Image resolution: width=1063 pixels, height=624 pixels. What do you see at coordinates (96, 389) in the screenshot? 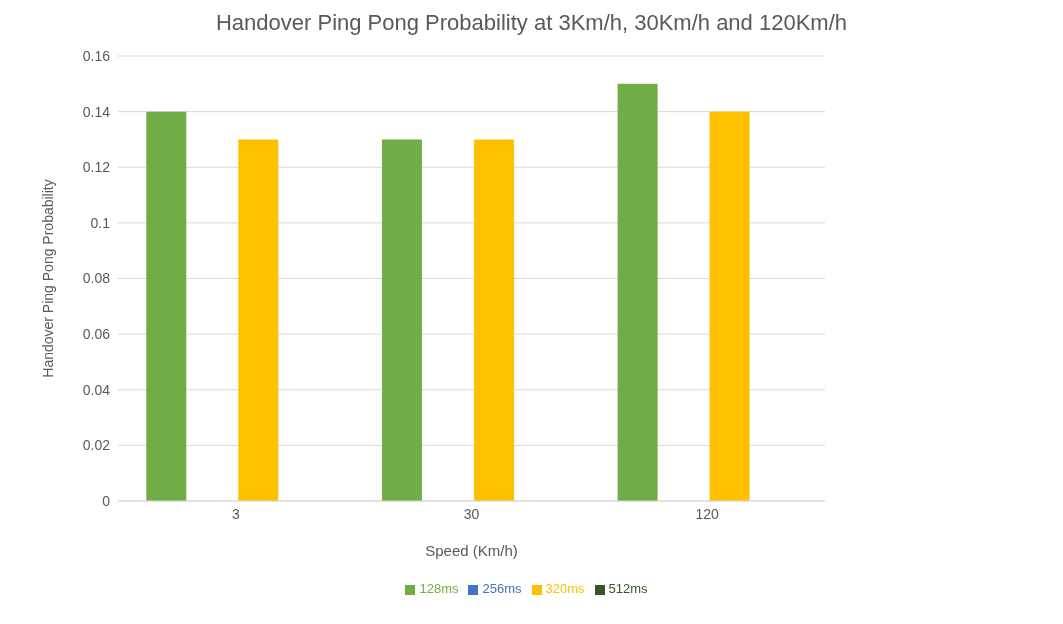
I see `y-tick-label: 0.04` at bounding box center [96, 389].